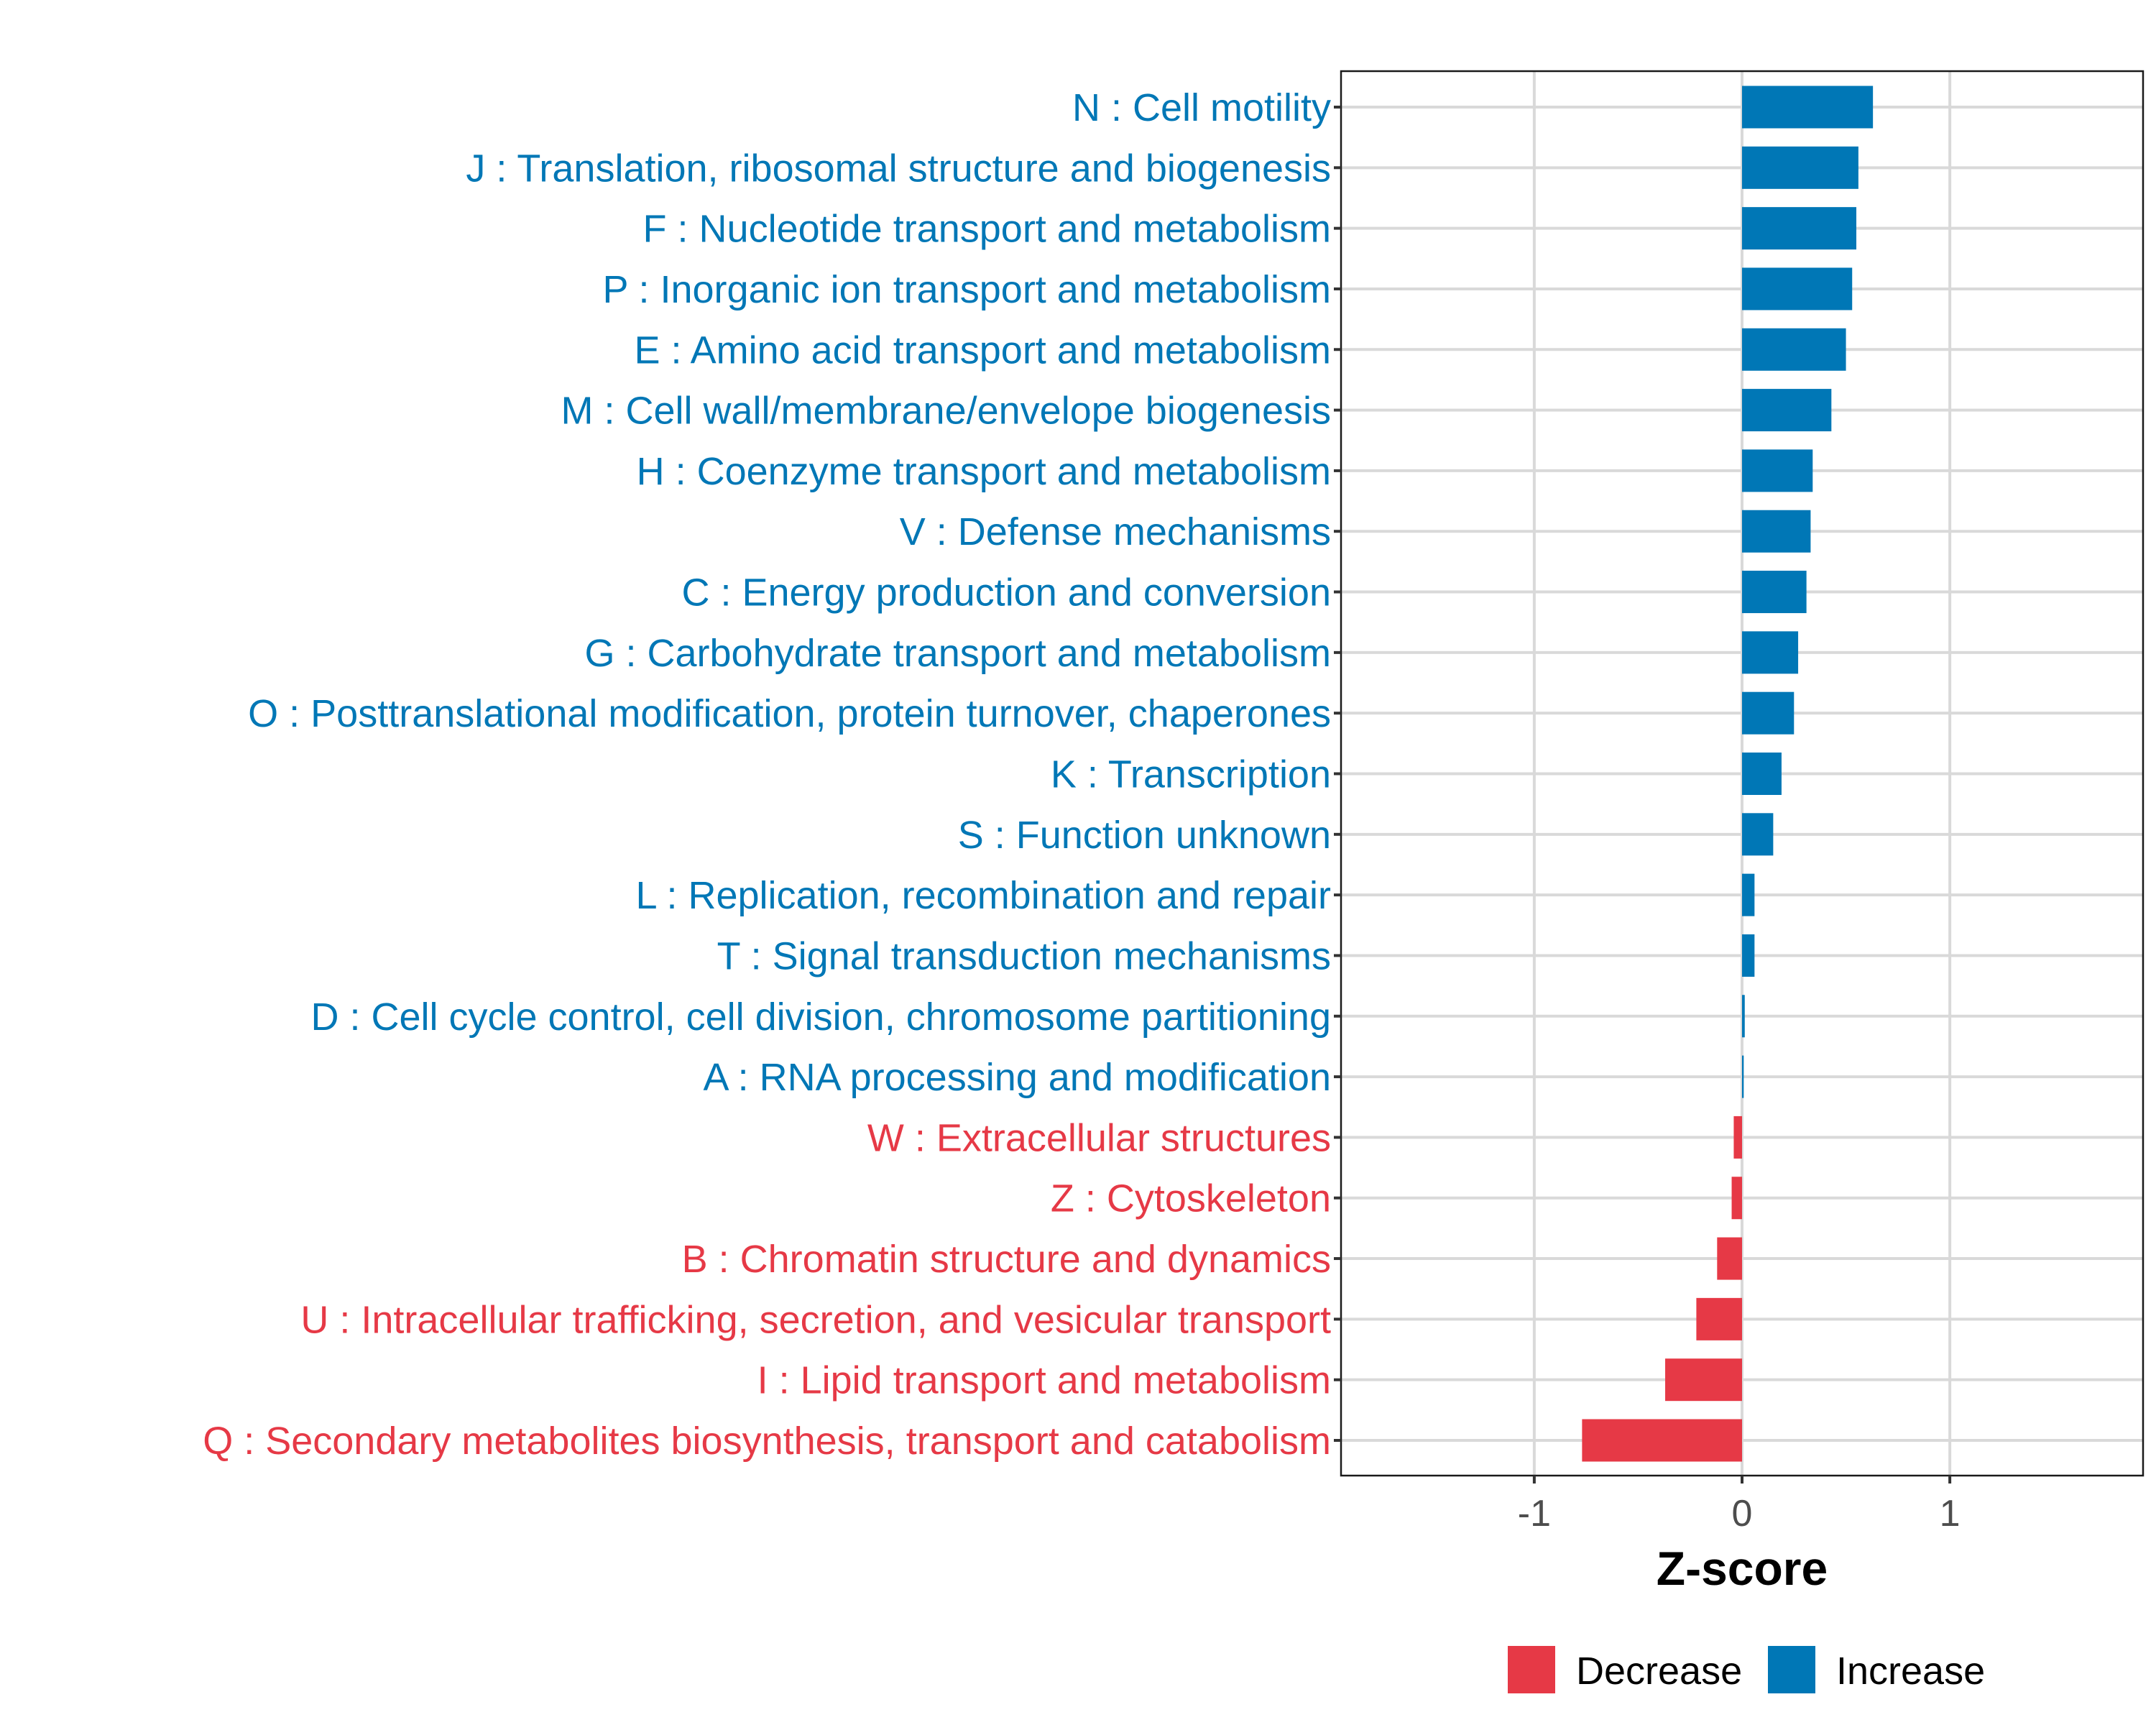 This screenshot has height=1725, width=2156. Describe the element at coordinates (1743, 1514) in the screenshot. I see `x-tick-label: 0` at that location.